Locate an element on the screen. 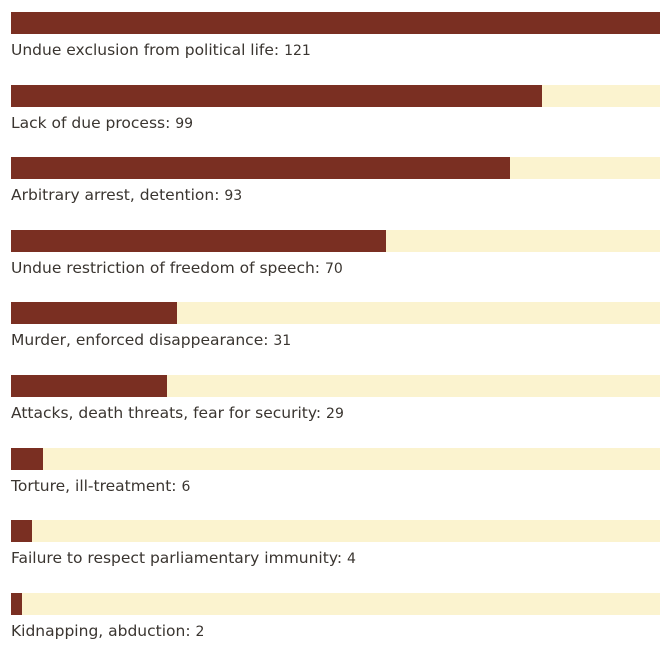 The image size is (662, 653). category-label: Torture, ill-treatment: is located at coordinates (96, 486).